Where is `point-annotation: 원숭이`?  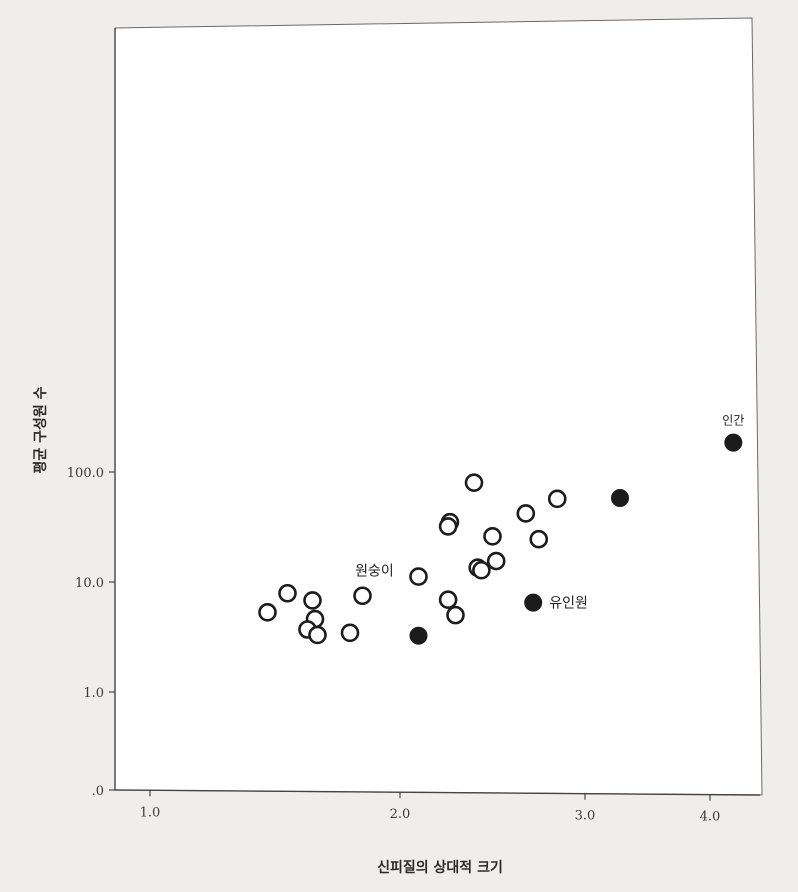 point-annotation: 원숭이 is located at coordinates (374, 572).